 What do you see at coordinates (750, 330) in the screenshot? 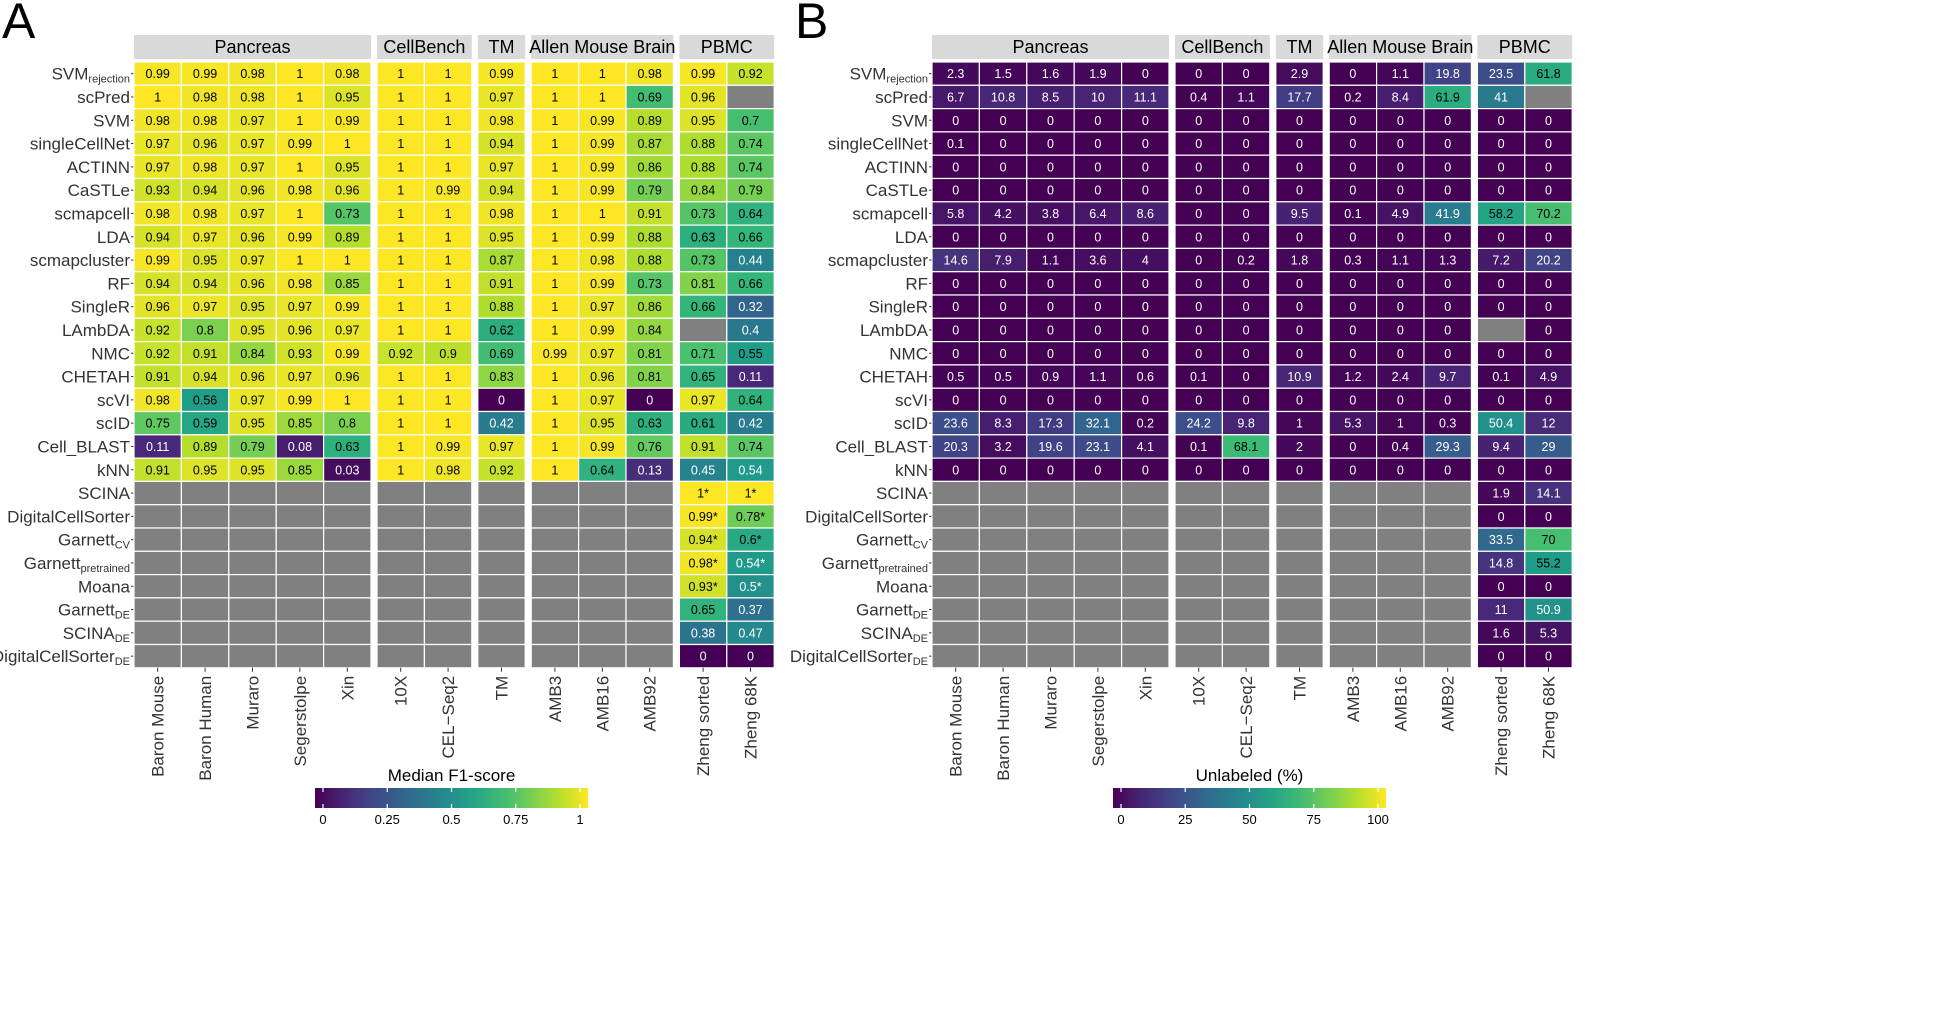
I see `cell-value-label: 0.4` at bounding box center [750, 330].